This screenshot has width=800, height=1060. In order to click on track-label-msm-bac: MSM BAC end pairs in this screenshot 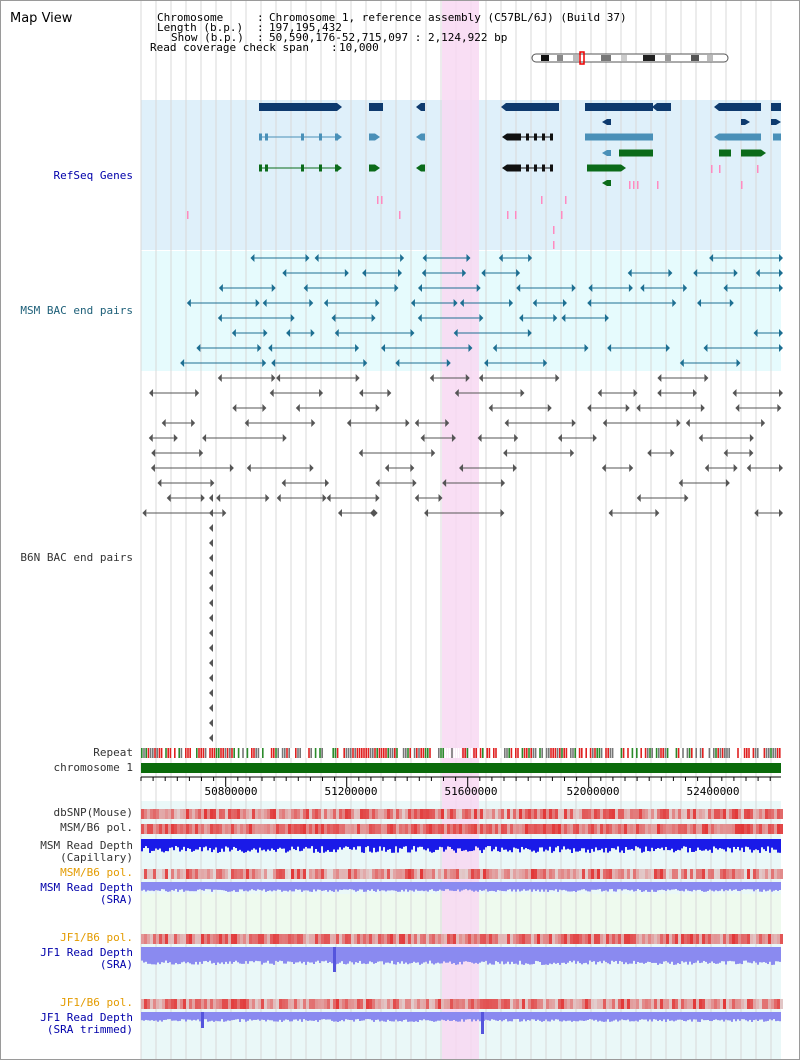, I will do `click(76, 310)`.